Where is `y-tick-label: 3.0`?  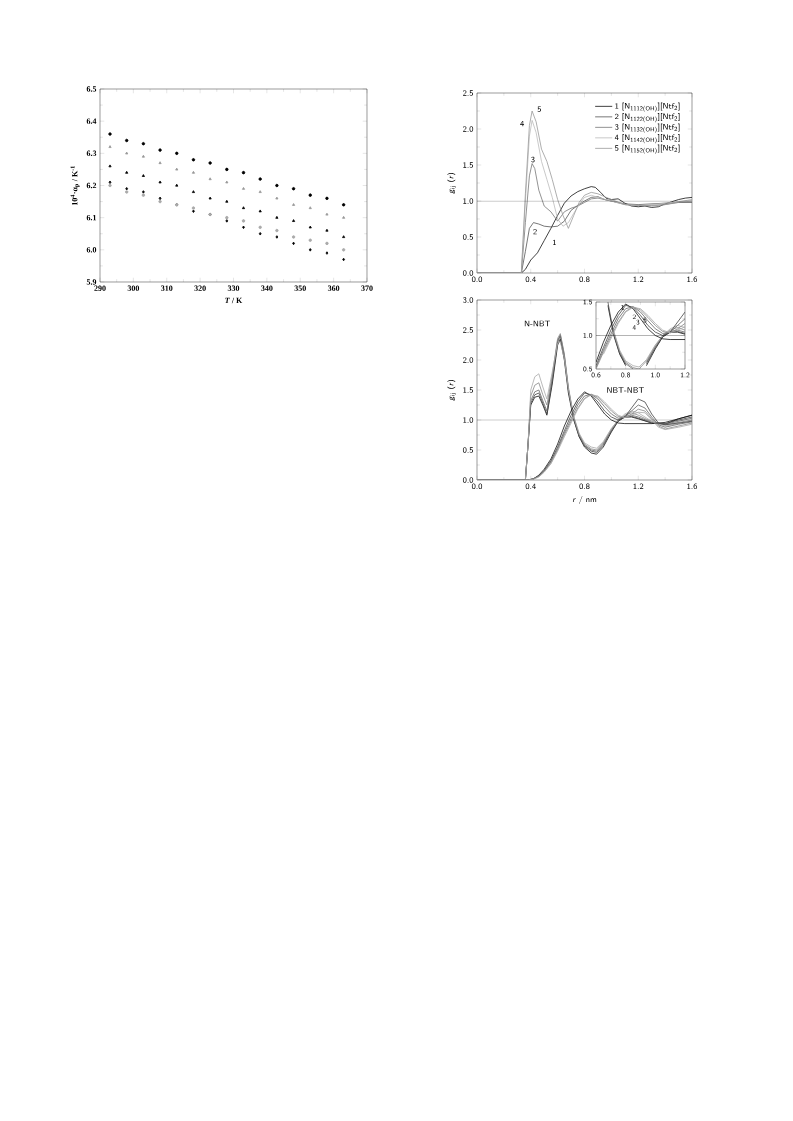
y-tick-label: 3.0 is located at coordinates (468, 300).